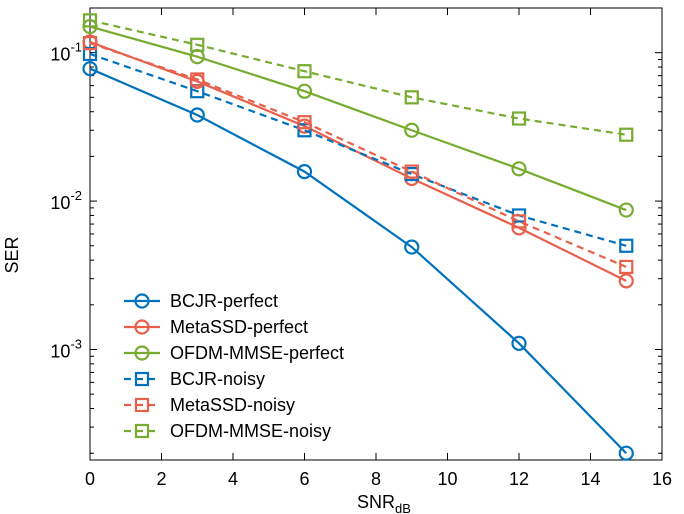  What do you see at coordinates (376, 502) in the screenshot?
I see `x-axis-label-main: SNR` at bounding box center [376, 502].